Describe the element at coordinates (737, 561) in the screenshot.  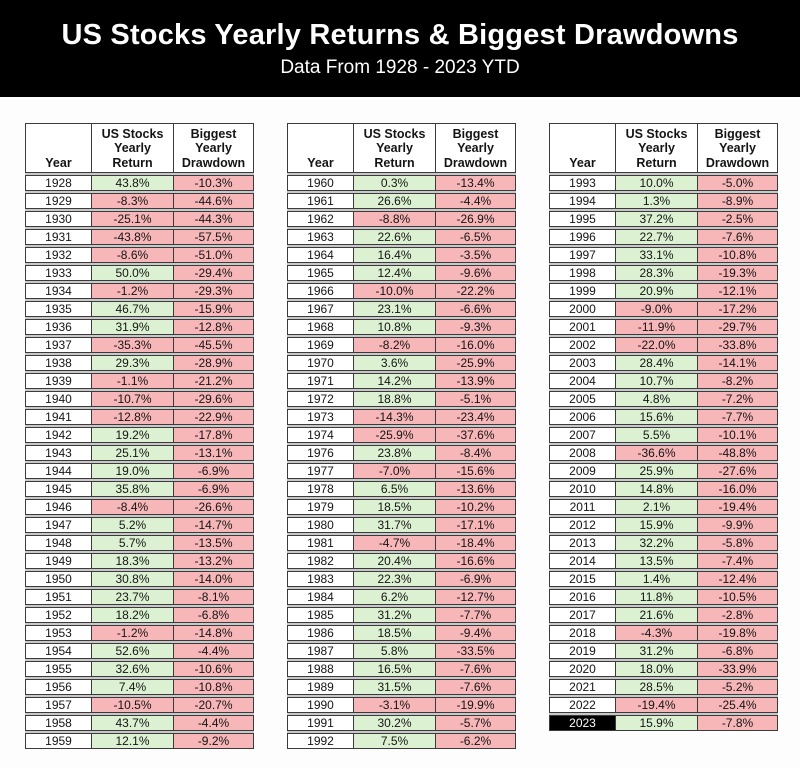
I see `drawdown-cell: -7.4%` at that location.